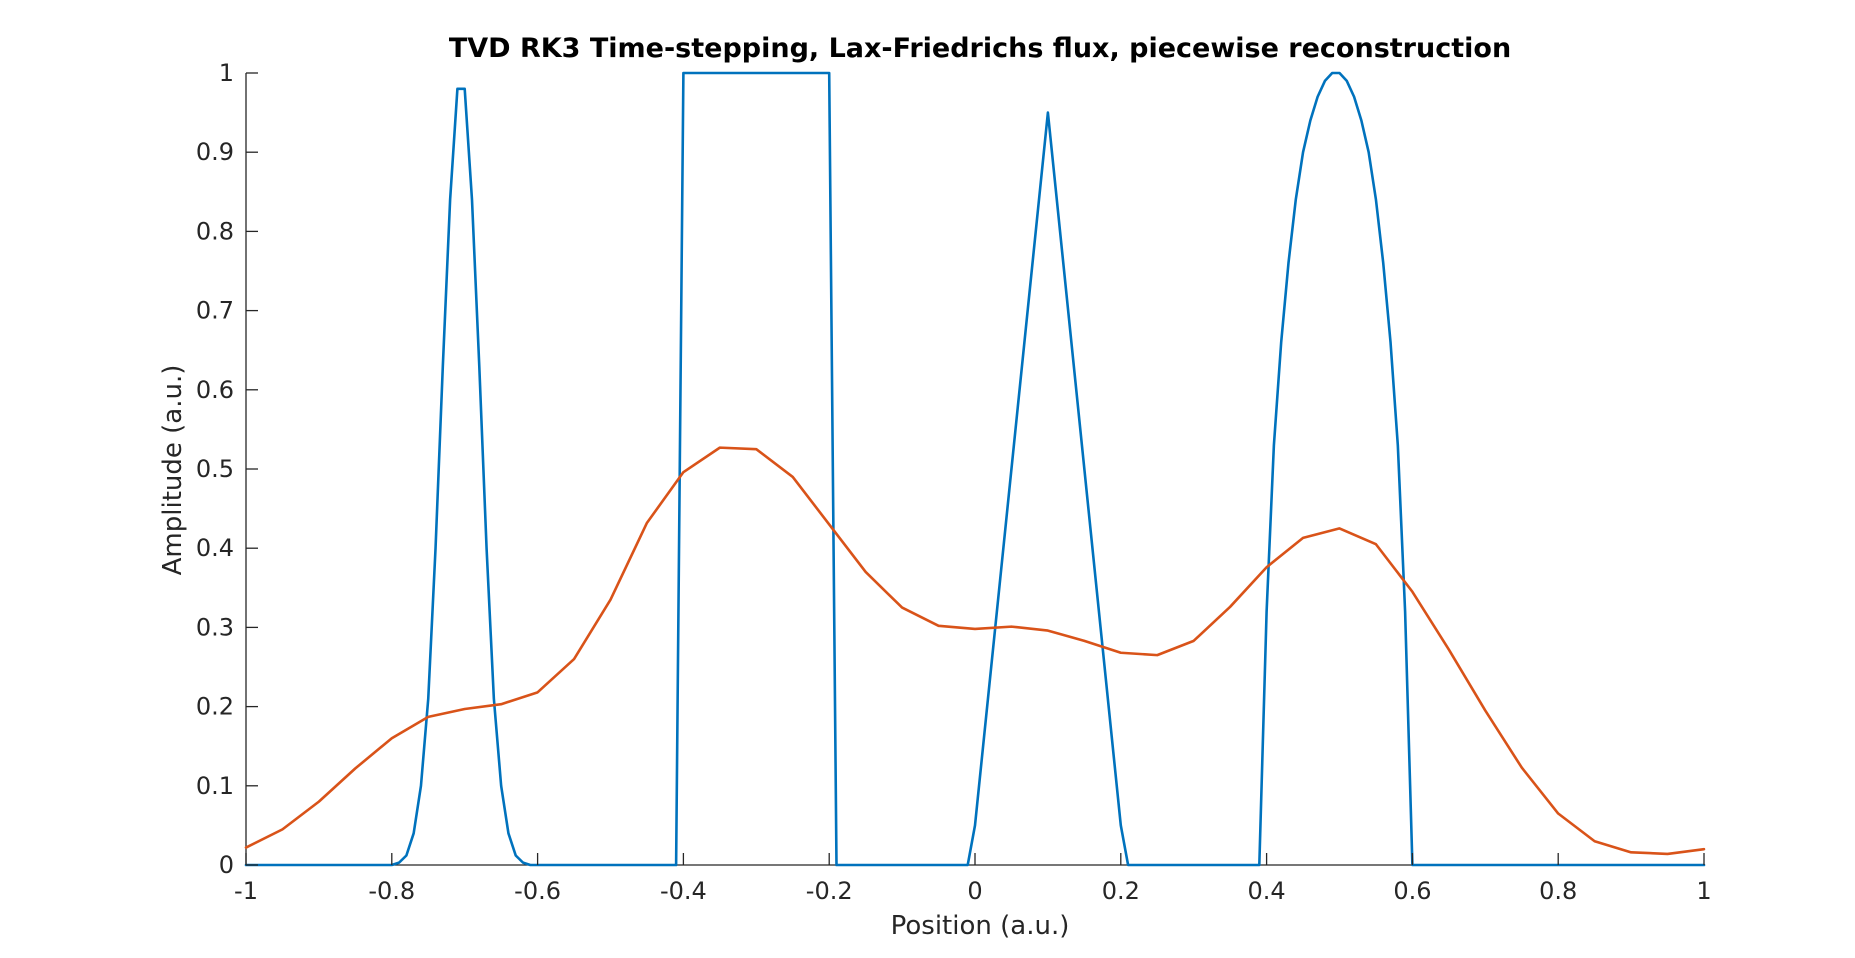 This screenshot has height=958, width=1855. I want to click on y-tick-label: 0.1, so click(215, 786).